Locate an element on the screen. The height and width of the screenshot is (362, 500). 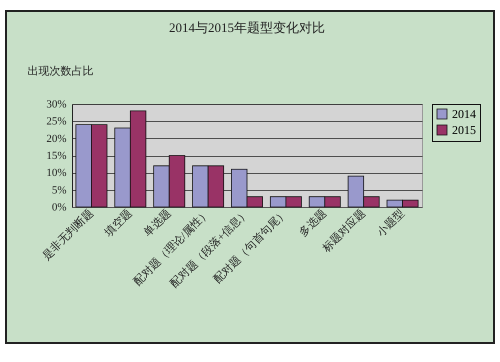
x-tick-label: 小题型 is located at coordinates (390, 223).